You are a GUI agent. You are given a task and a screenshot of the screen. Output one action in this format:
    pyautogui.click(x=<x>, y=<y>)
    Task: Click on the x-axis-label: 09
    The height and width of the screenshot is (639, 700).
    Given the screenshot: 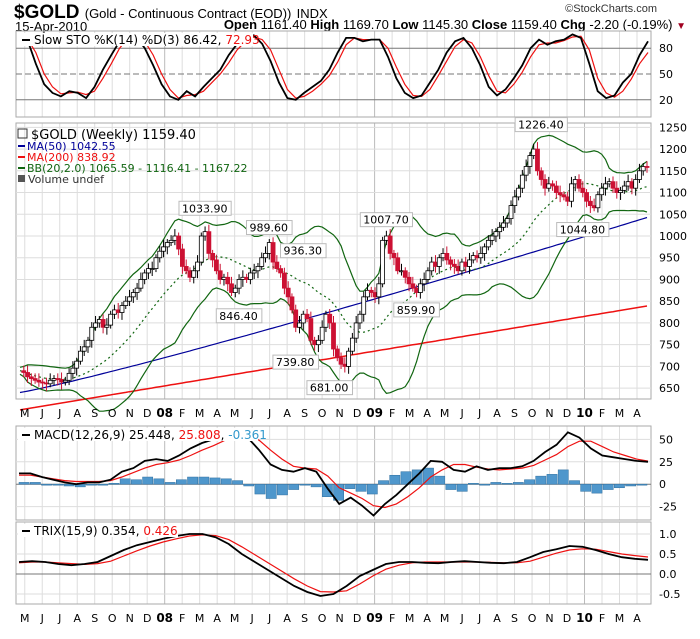 What is the action you would take?
    pyautogui.click(x=374, y=413)
    